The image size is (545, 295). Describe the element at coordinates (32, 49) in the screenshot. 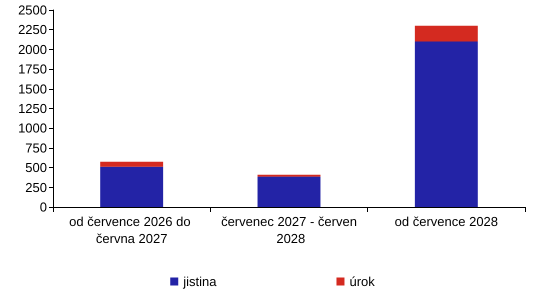

I see `y-tick-label: 2000` at that location.